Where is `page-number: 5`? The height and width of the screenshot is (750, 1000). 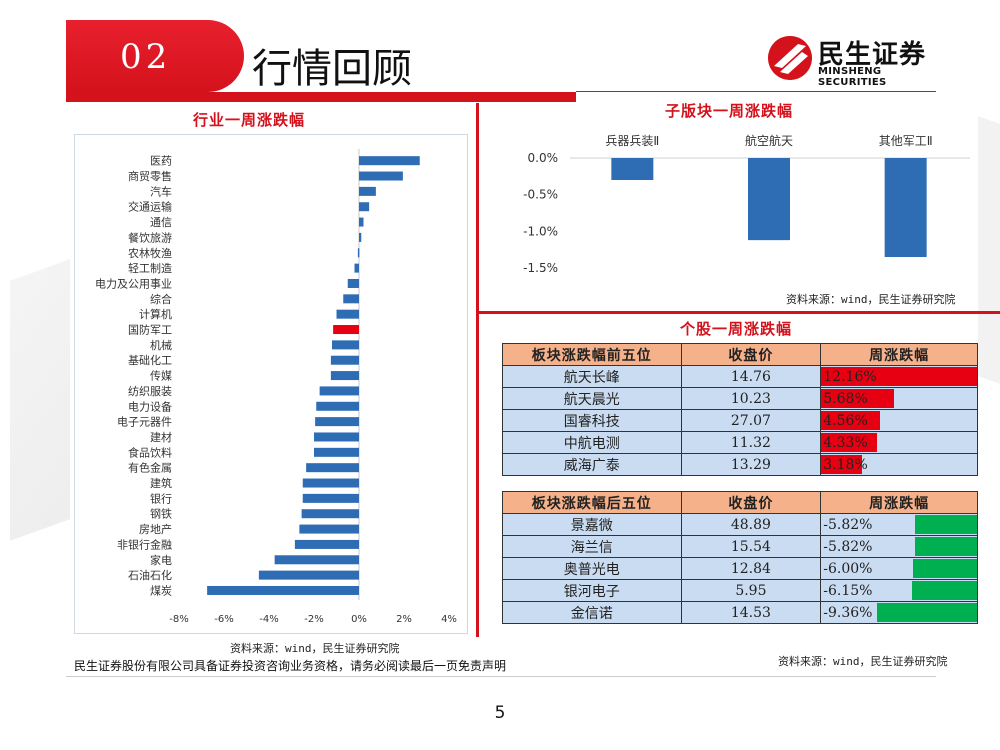
page-number: 5 is located at coordinates (500, 713).